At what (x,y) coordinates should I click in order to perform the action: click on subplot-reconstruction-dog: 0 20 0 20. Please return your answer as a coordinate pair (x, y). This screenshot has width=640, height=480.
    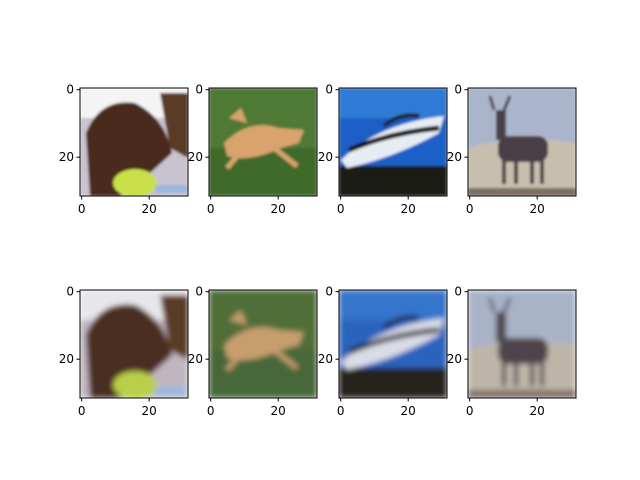
    Looking at the image, I should click on (253, 351).